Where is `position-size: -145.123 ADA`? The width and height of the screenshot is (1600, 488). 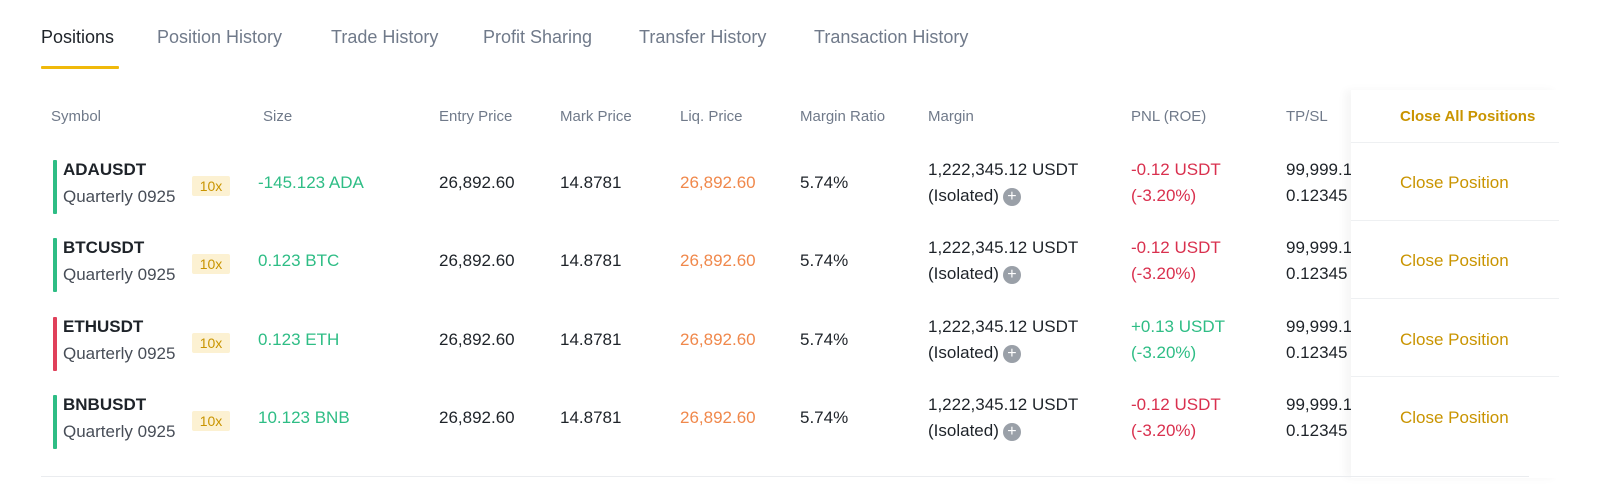
position-size: -145.123 ADA is located at coordinates (311, 182).